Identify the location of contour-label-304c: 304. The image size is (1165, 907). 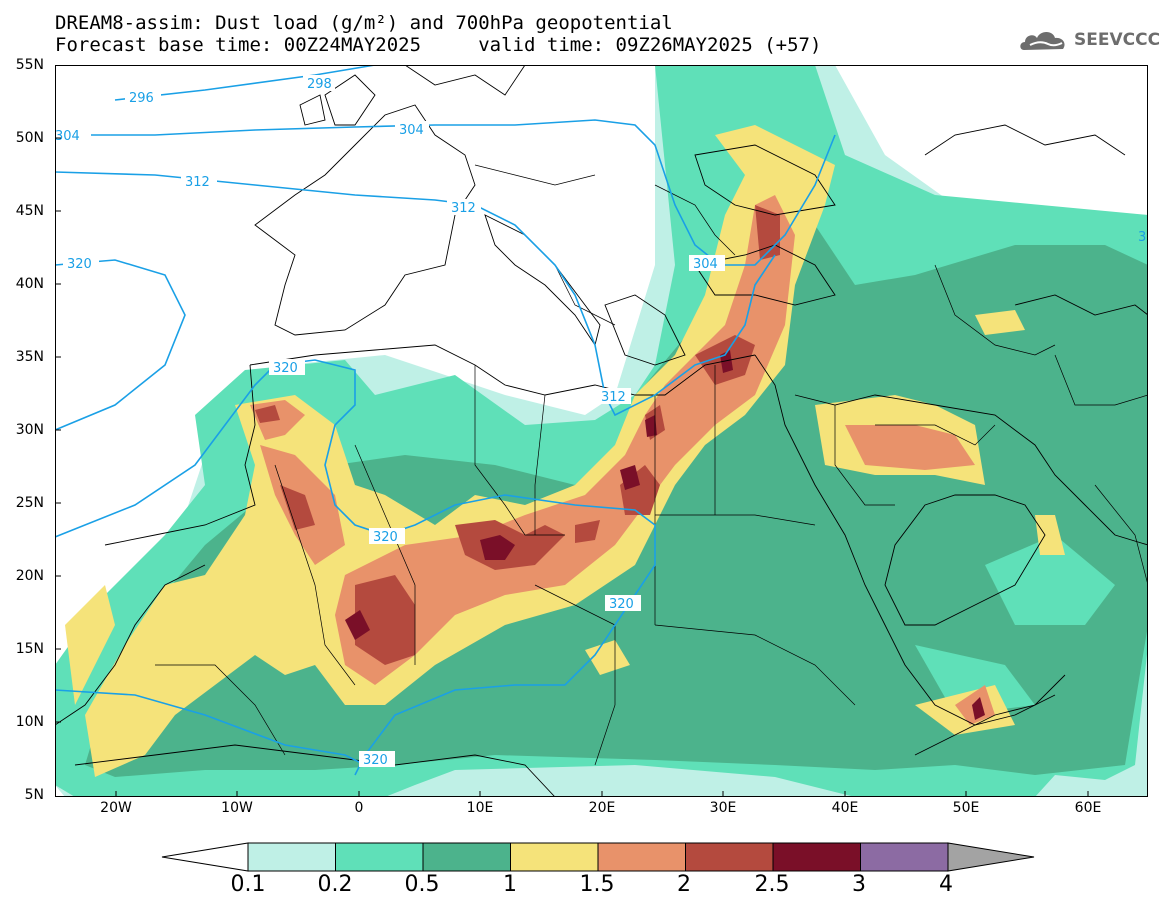
(705, 264).